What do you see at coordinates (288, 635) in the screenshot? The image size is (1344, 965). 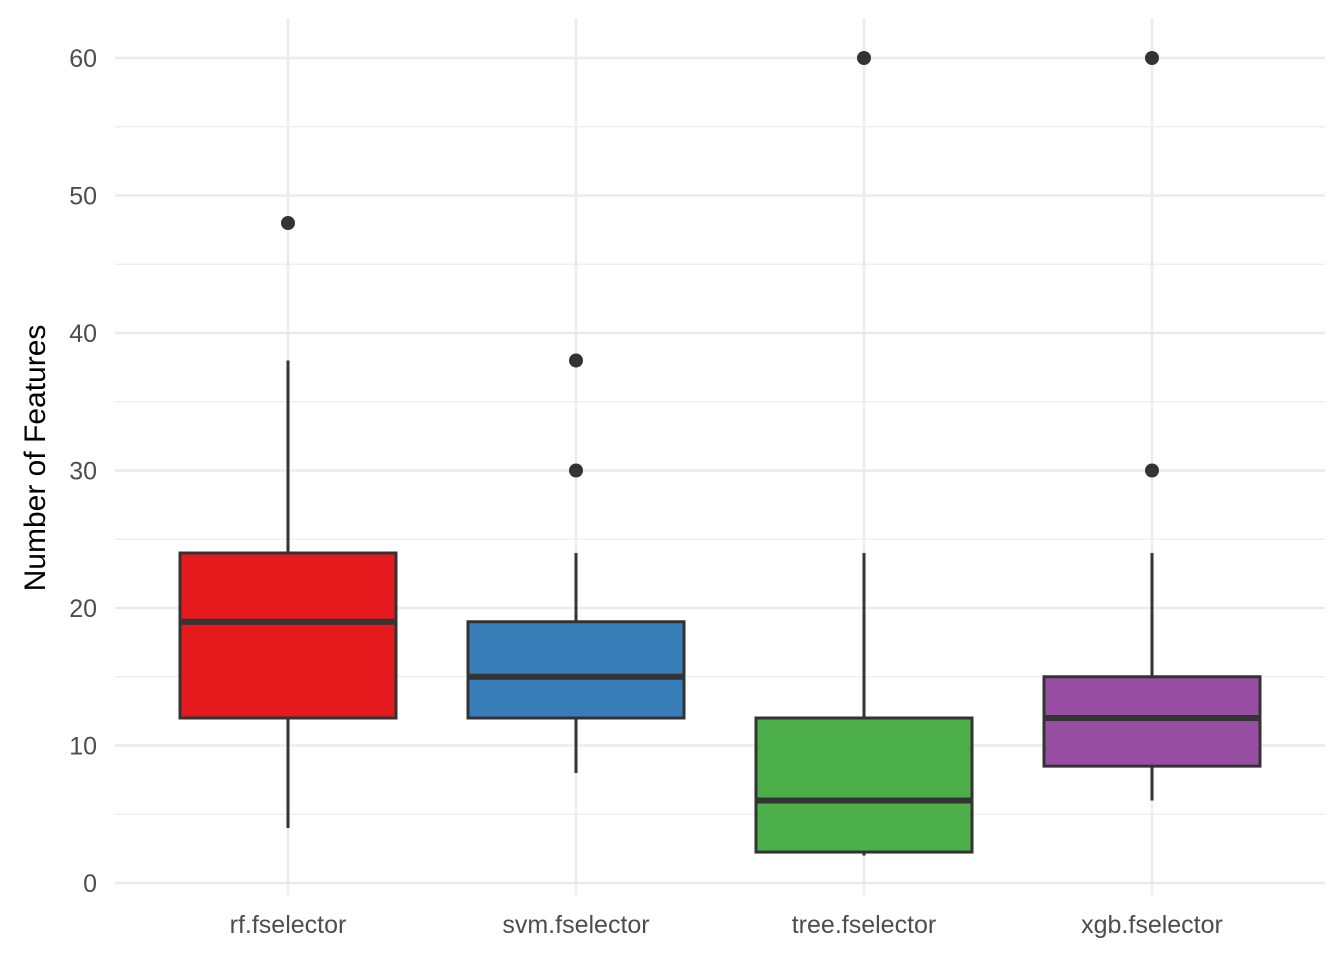 I see `box-rf.fselector` at bounding box center [288, 635].